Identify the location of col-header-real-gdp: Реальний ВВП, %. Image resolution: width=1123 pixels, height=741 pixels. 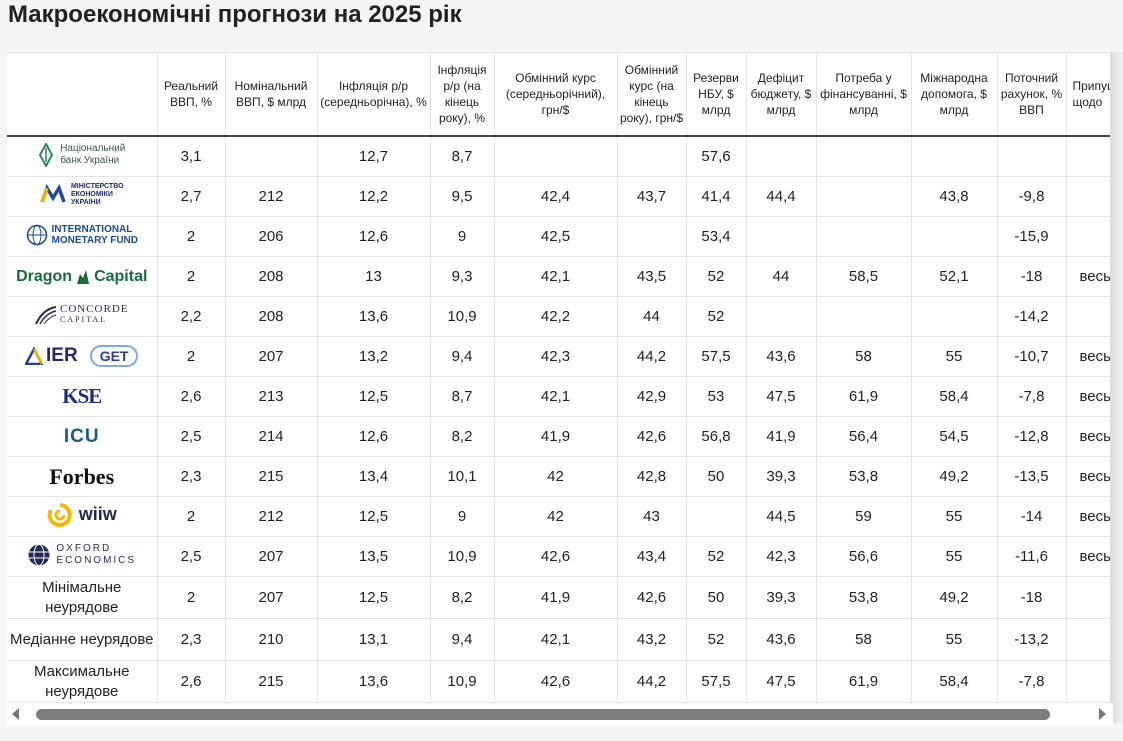
(191, 94).